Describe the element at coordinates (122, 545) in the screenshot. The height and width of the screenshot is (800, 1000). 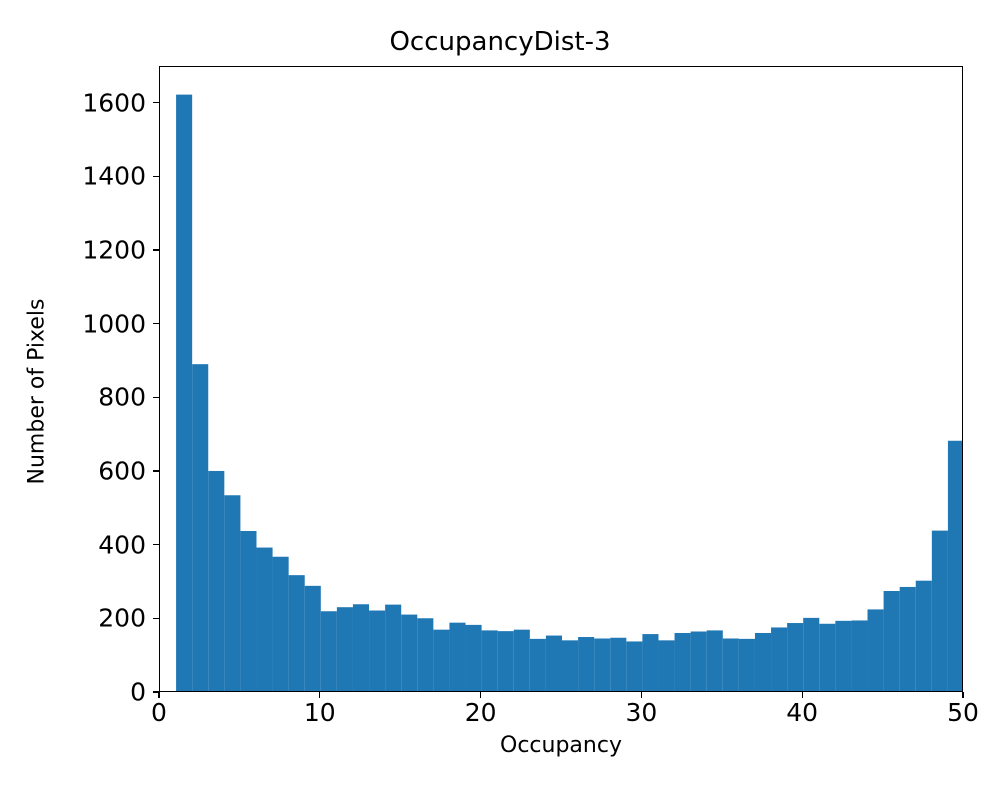
I see `y-tick-label: 400` at that location.